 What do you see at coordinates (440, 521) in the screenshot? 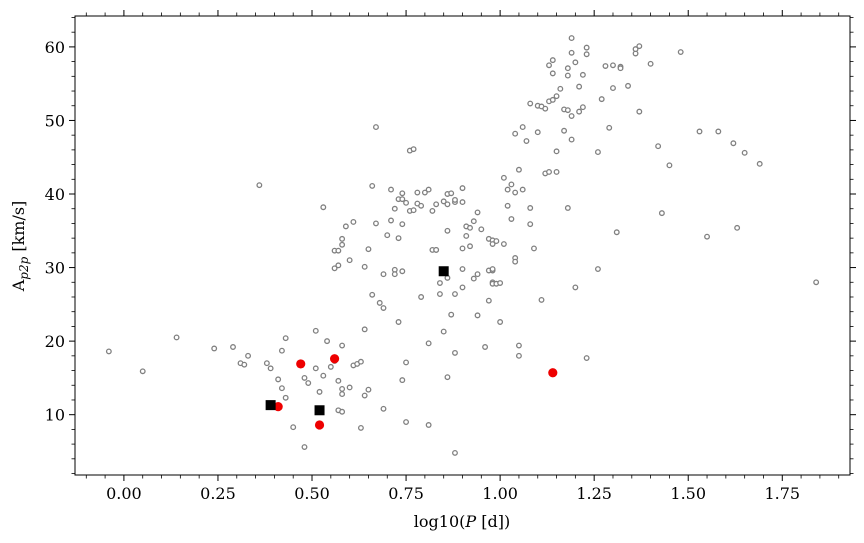
I see `x-axis-label-main: log10(` at bounding box center [440, 521].